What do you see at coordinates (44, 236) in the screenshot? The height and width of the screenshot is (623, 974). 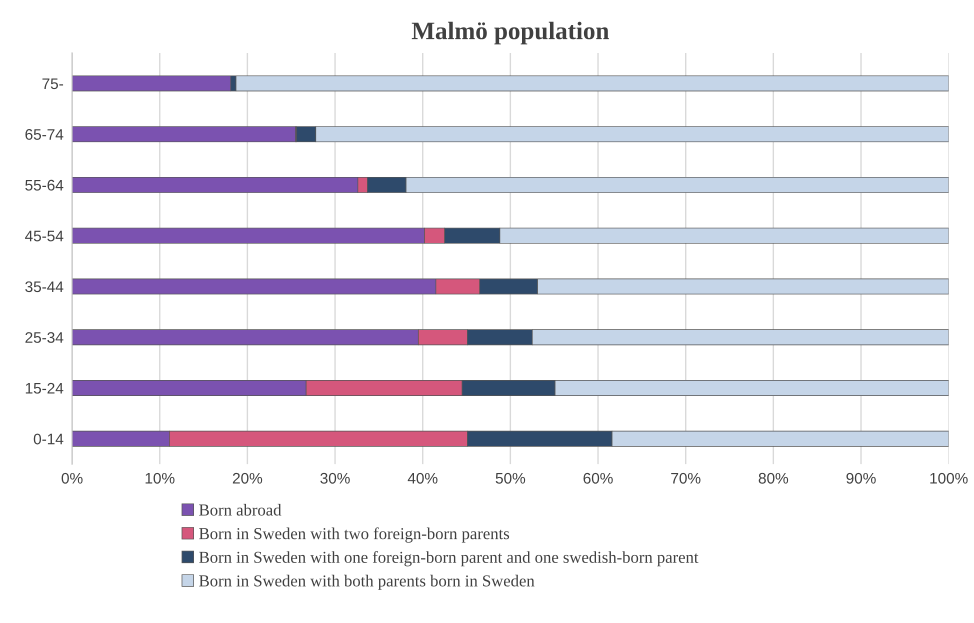 I see `y-tick-label: 45-54` at bounding box center [44, 236].